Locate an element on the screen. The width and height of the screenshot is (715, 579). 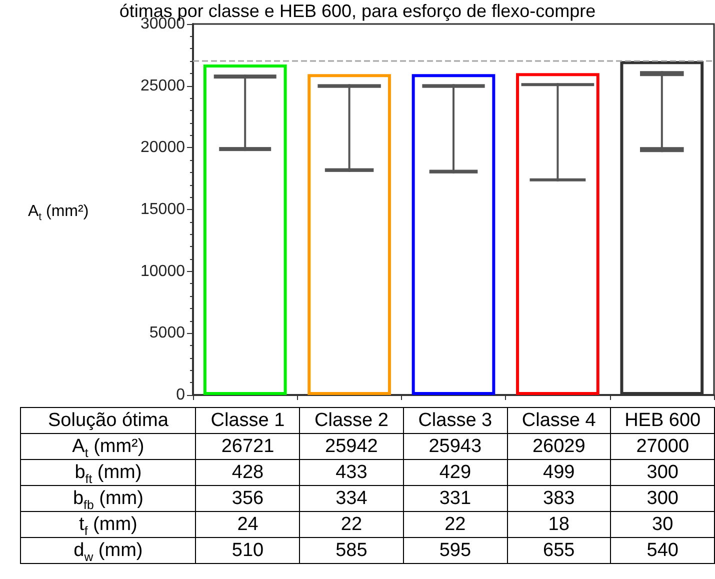
data-label: 25942 is located at coordinates (352, 447).